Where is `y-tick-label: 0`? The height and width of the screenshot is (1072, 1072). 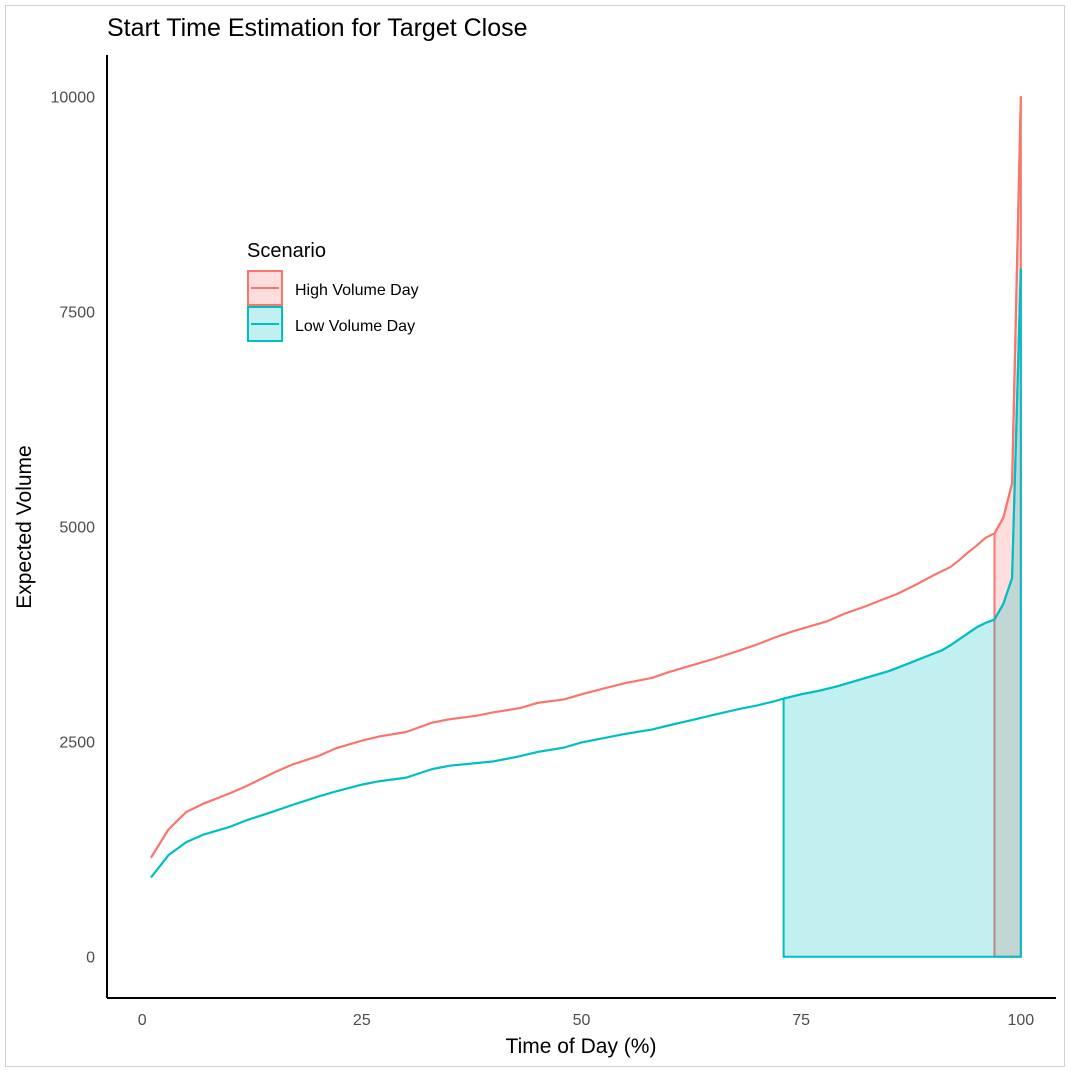 y-tick-label: 0 is located at coordinates (90, 958).